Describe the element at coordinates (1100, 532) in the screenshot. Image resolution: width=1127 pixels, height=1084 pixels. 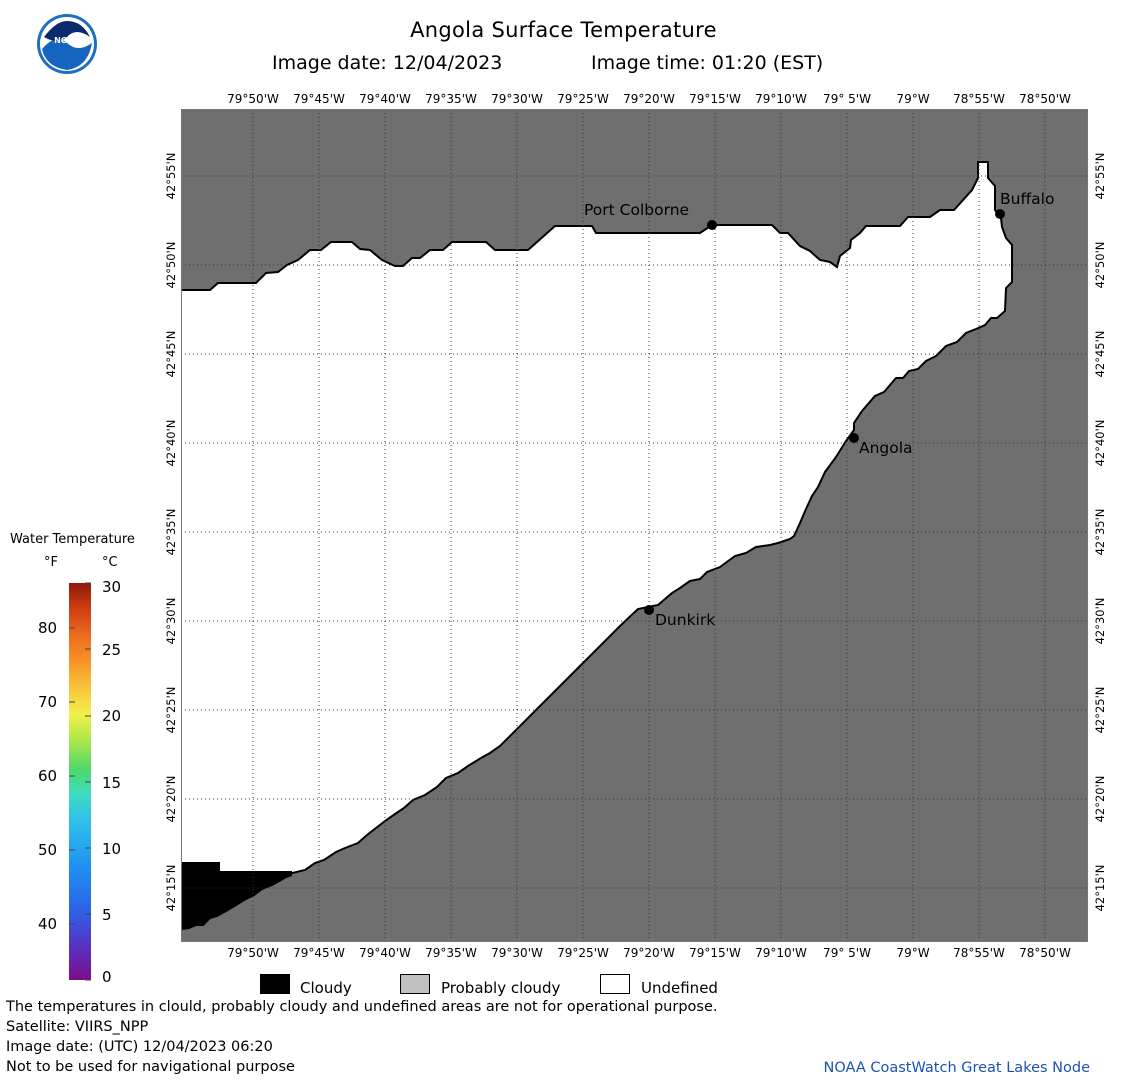
I see `lat-label-right: 42°35'N` at that location.